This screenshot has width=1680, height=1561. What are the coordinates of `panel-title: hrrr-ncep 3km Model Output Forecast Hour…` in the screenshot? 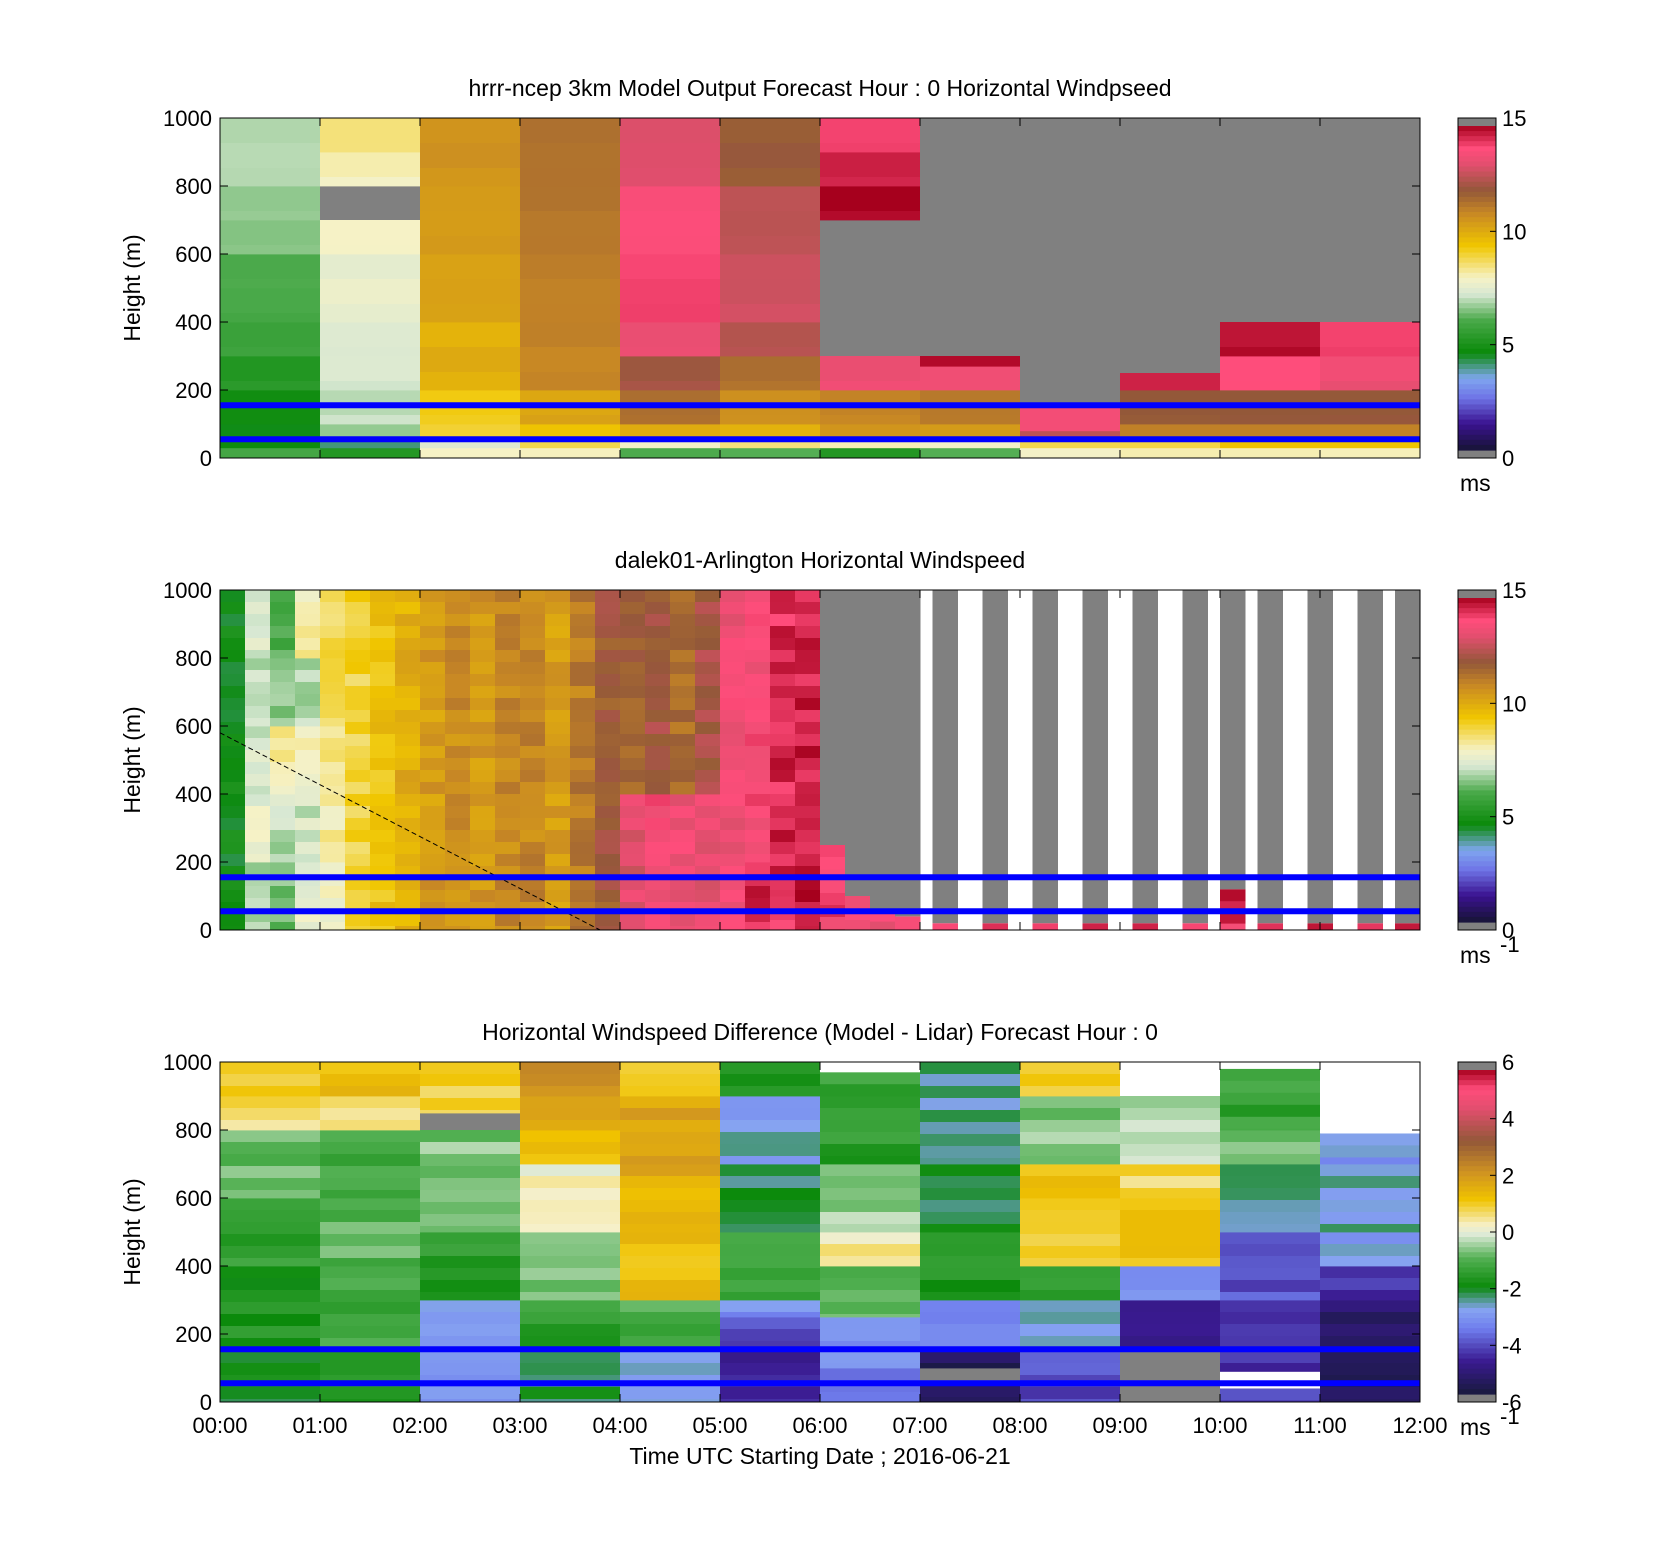 It's located at (819, 88).